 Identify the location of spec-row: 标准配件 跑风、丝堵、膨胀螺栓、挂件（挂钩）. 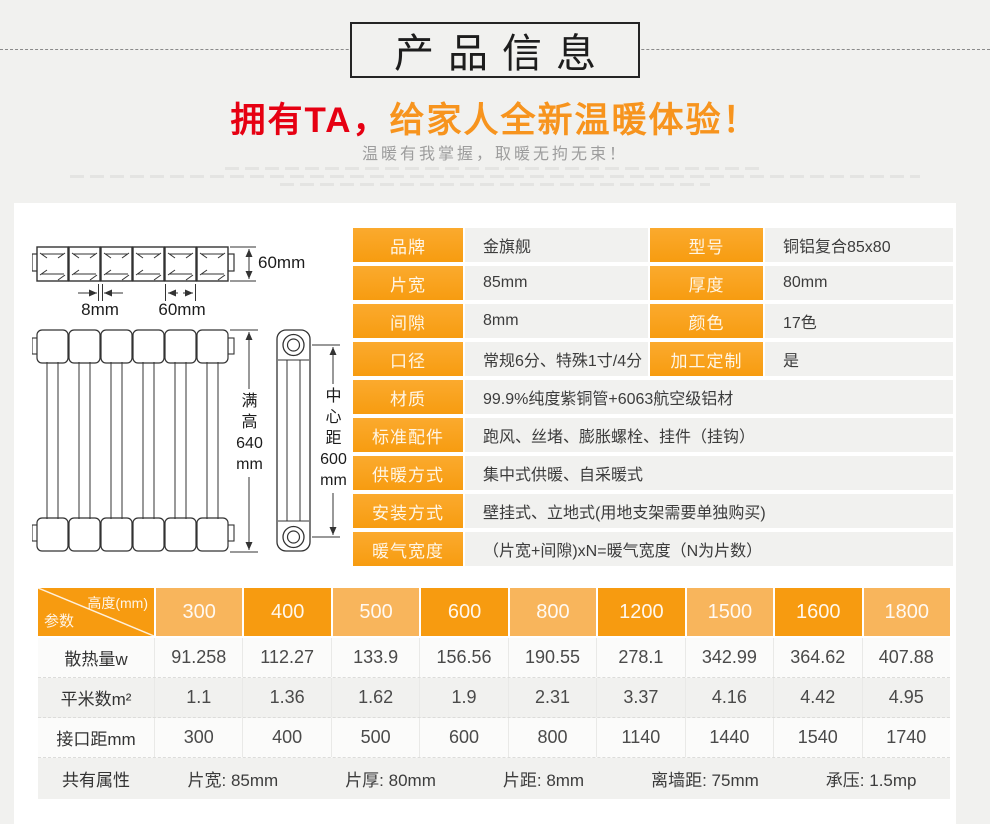
(653, 435).